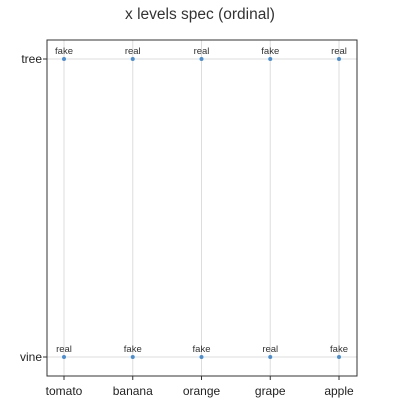  I want to click on x-tick-label: grape, so click(270, 391).